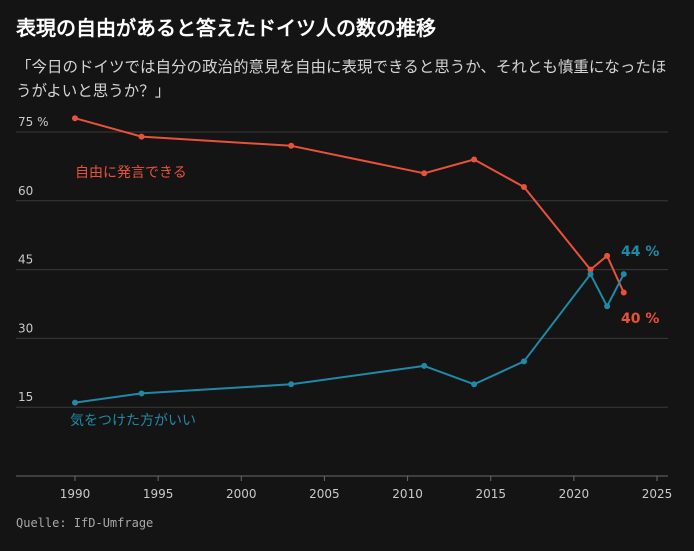 The image size is (694, 551). Describe the element at coordinates (158, 494) in the screenshot. I see `x-tick-label-1995: 1995` at that location.